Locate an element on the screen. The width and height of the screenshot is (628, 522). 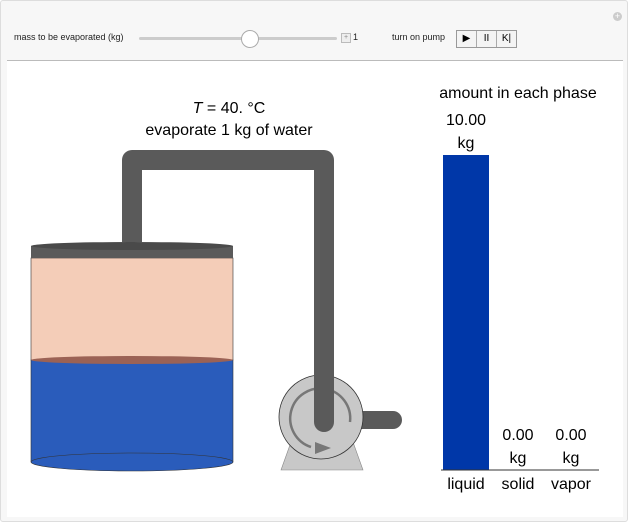
mass-value: 1 is located at coordinates (356, 37).